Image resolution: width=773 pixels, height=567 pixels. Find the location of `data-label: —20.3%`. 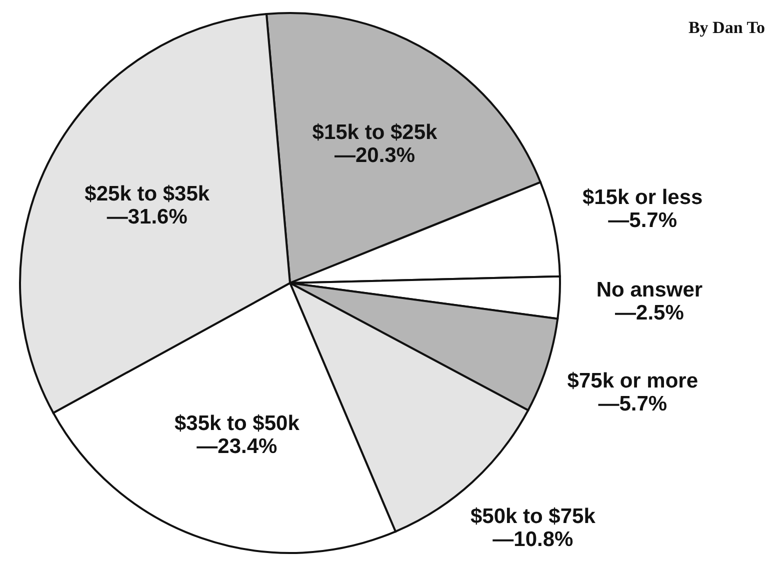

data-label: —20.3% is located at coordinates (375, 155).